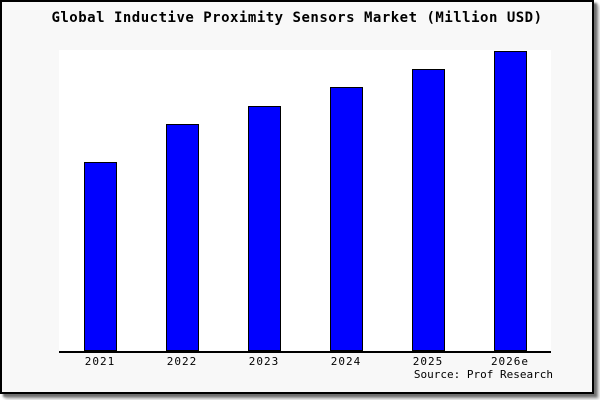 The height and width of the screenshot is (400, 600). What do you see at coordinates (428, 361) in the screenshot?
I see `x-tick-label-2025: 2025` at bounding box center [428, 361].